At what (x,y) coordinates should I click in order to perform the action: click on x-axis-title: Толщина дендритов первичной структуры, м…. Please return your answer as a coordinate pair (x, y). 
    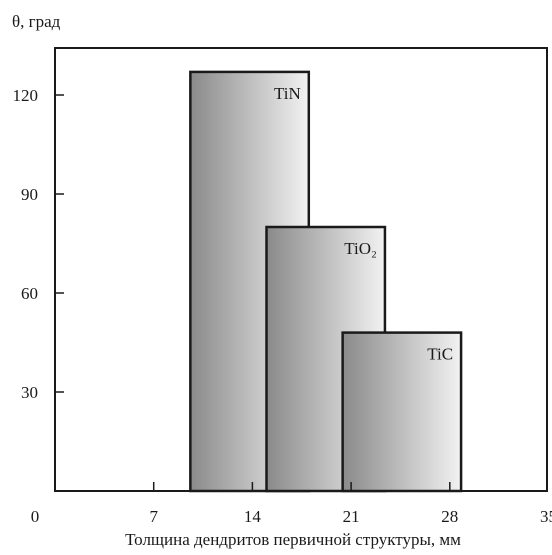
    Looking at the image, I should click on (293, 539).